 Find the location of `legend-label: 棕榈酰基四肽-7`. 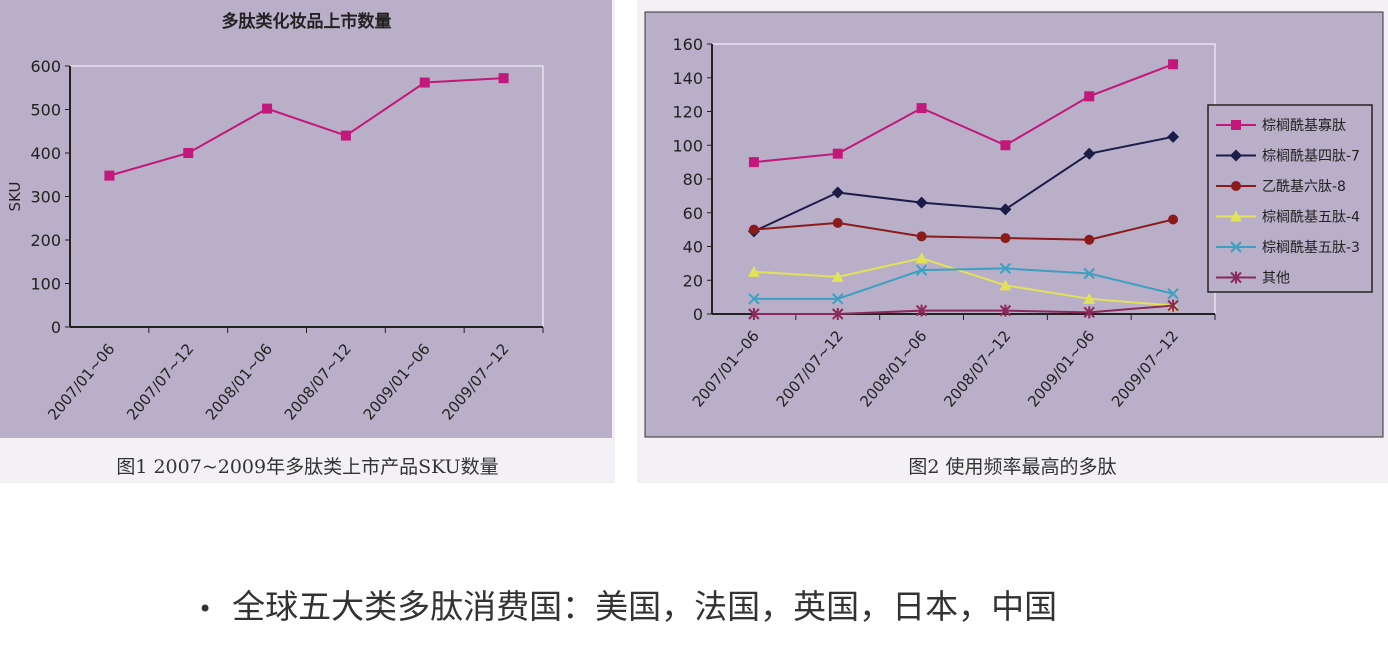

legend-label: 棕榈酰基四肽-7 is located at coordinates (1311, 156).